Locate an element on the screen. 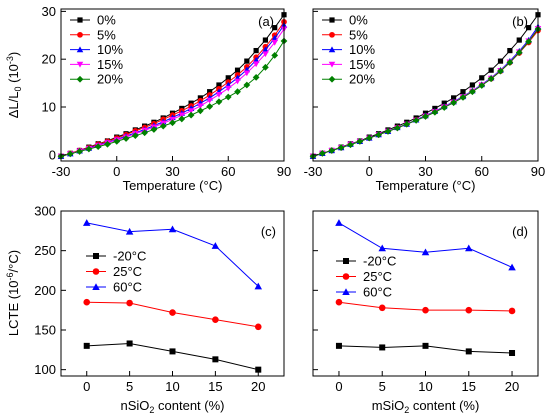  panel-a-series is located at coordinates (172, 86).